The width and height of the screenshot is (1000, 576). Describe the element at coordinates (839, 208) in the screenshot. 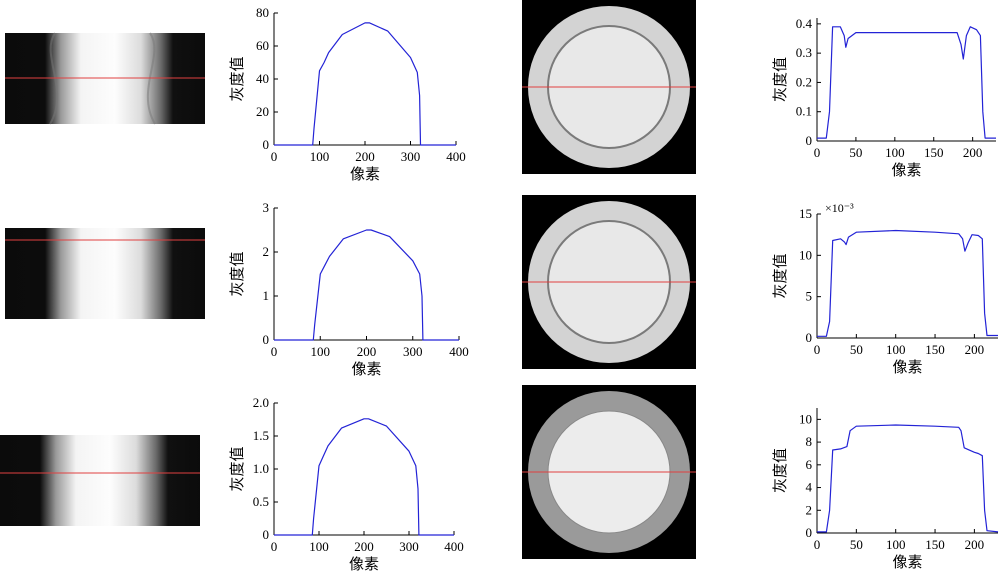

I see `y-multiplier-label: ×10⁻³` at that location.